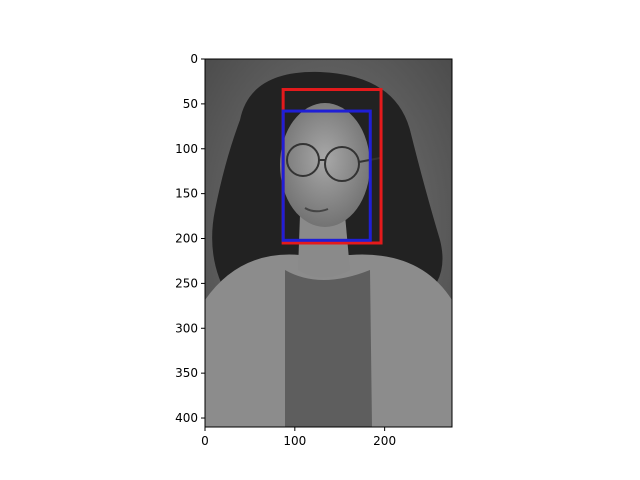  Describe the element at coordinates (384, 441) in the screenshot. I see `x-tick-label: 200` at that location.